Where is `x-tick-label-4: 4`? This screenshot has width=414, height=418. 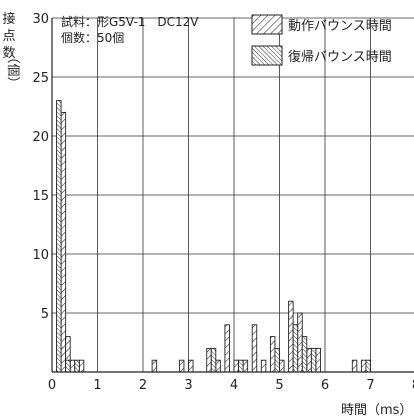 x-tick-label-4: 4 is located at coordinates (234, 385).